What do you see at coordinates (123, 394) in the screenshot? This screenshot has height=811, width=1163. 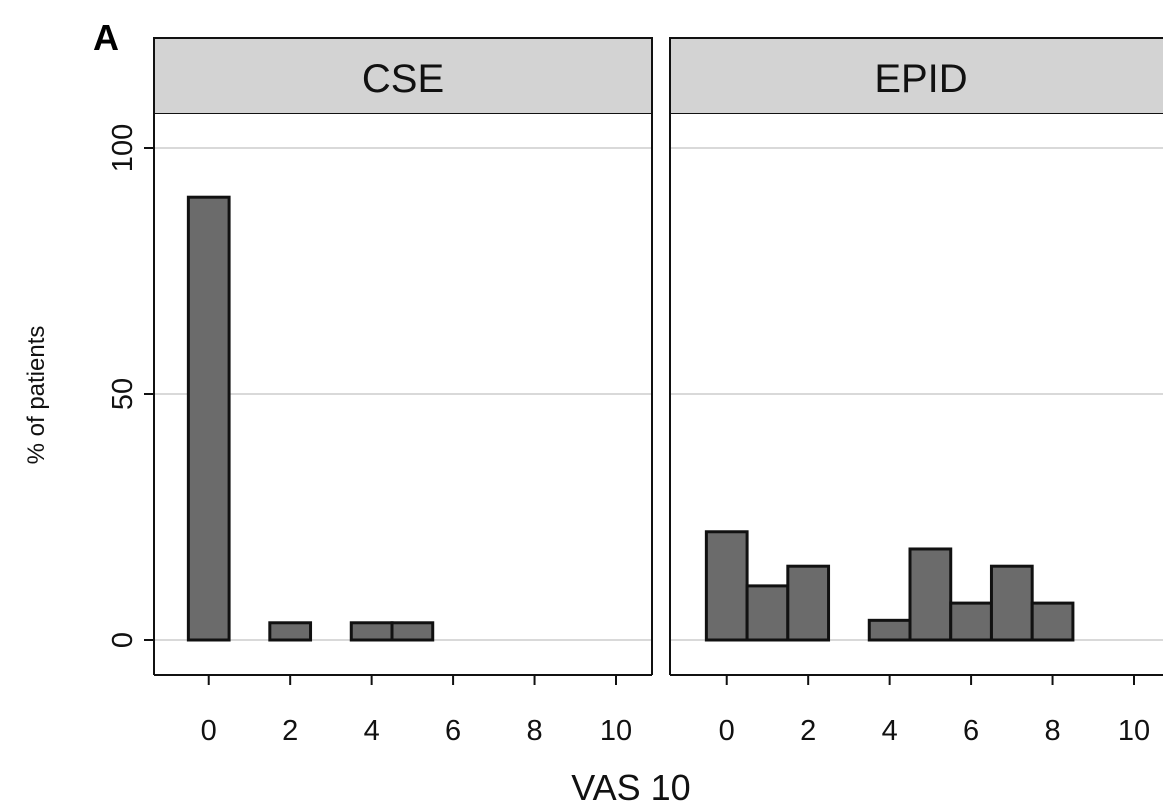 I see `y-tick-label: 50` at bounding box center [123, 394].